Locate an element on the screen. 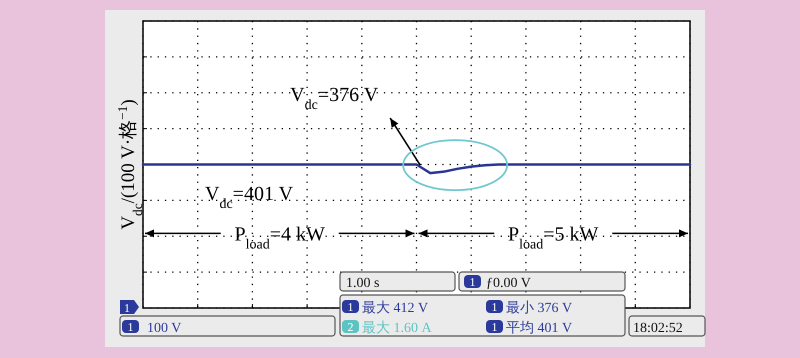  annotation: P$_{load}$=4 kW is located at coordinates (280, 237).